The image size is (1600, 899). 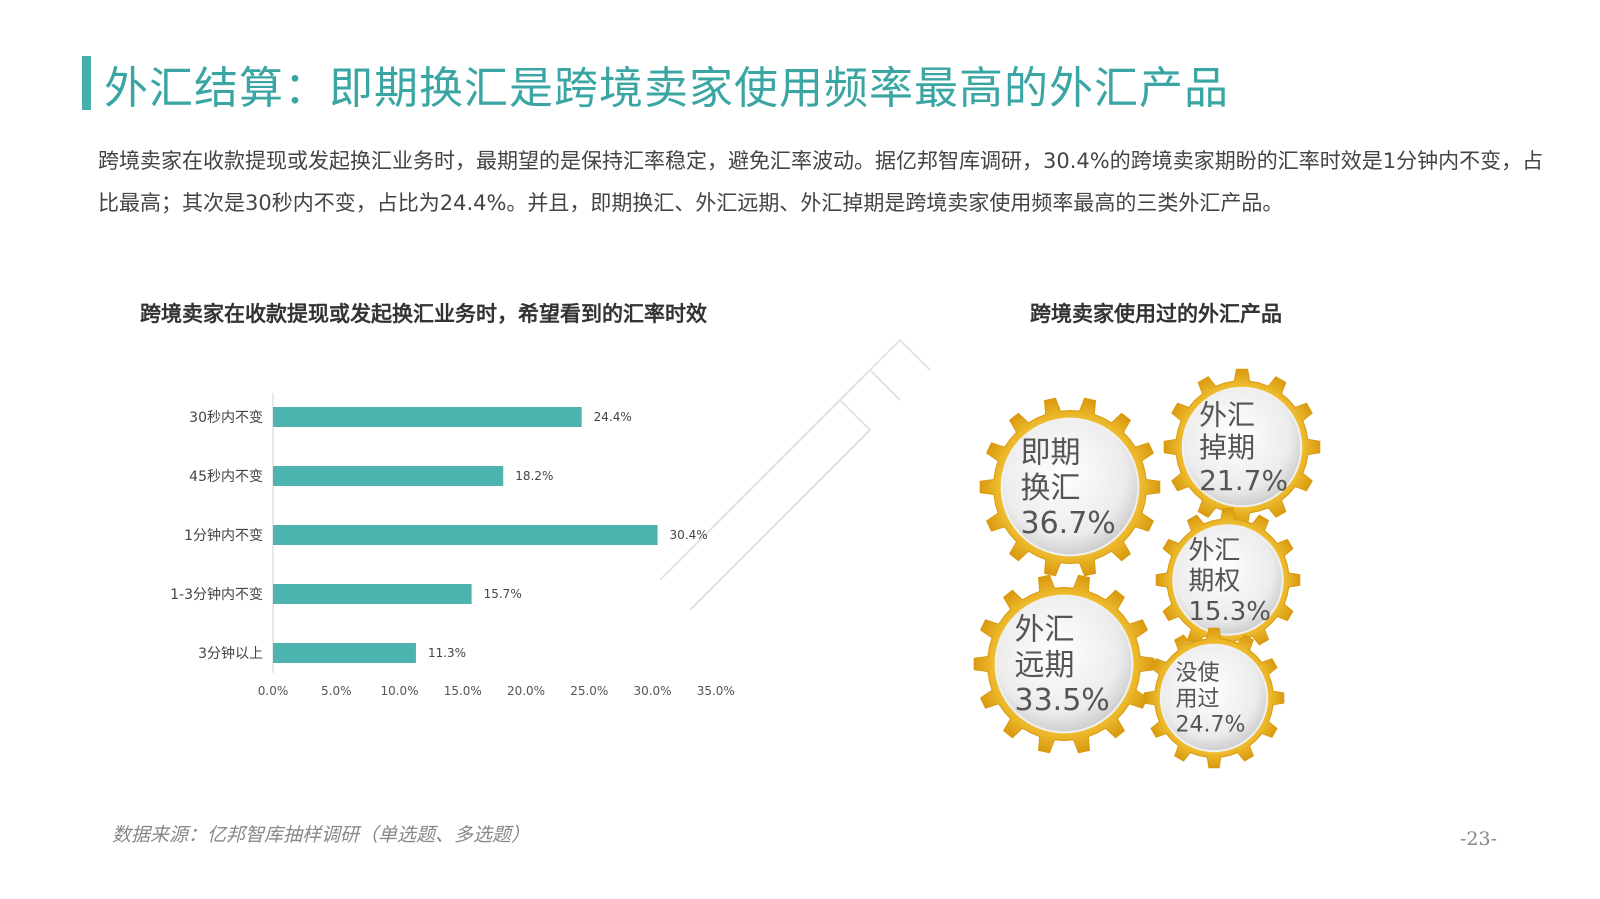 I want to click on gear-label: 即期, so click(x=1051, y=453).